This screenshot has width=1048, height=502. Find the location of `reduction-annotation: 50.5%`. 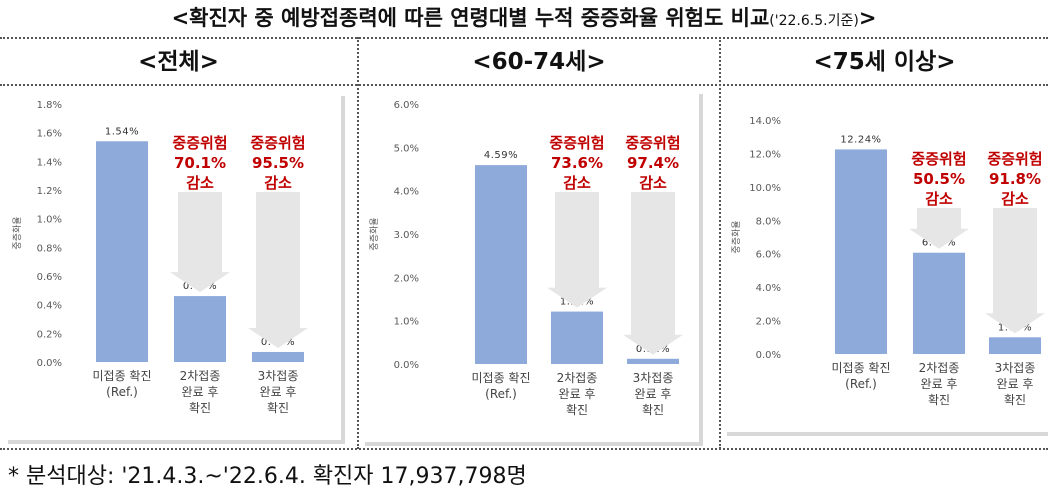

reduction-annotation: 50.5% is located at coordinates (939, 179).